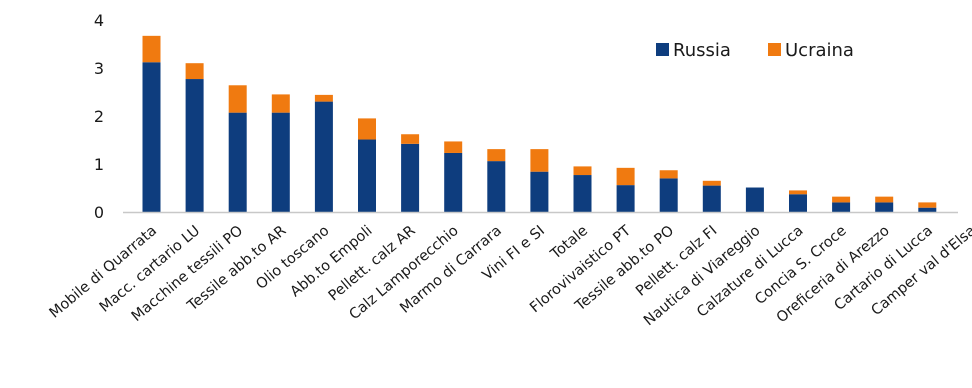 Image resolution: width=972 pixels, height=388 pixels. Describe the element at coordinates (99, 164) in the screenshot. I see `y-tick-label: 1` at that location.